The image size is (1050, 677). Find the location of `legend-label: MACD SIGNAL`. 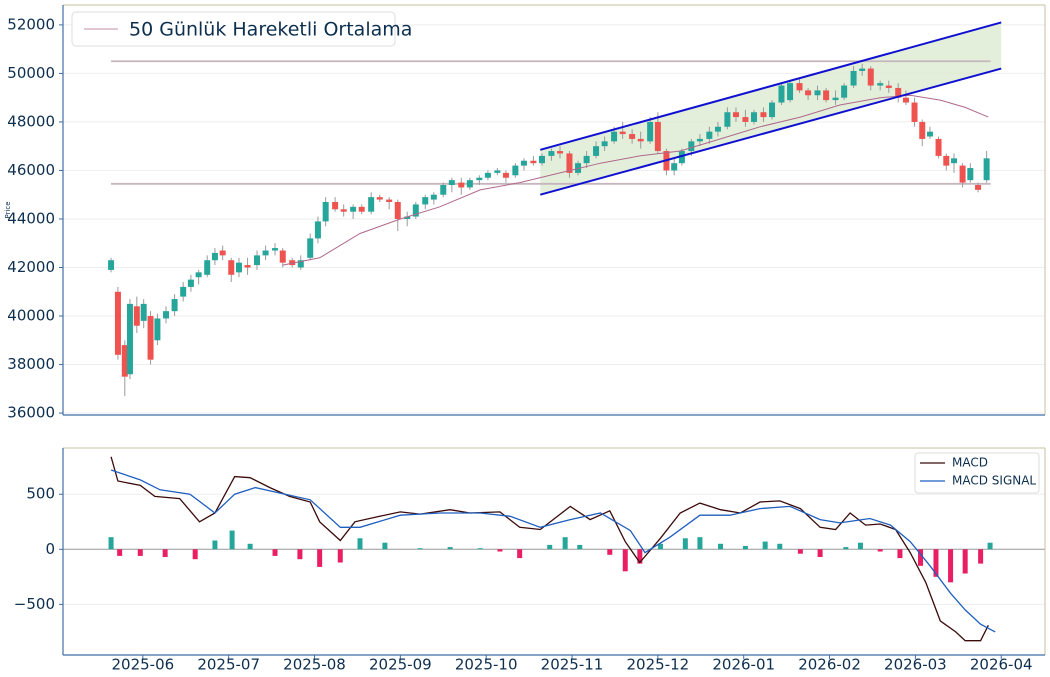

legend-label: MACD SIGNAL is located at coordinates (994, 481).